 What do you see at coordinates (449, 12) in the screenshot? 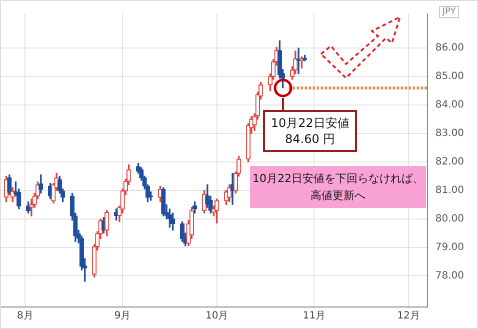
I see `y-axis-title: JPY` at bounding box center [449, 12].